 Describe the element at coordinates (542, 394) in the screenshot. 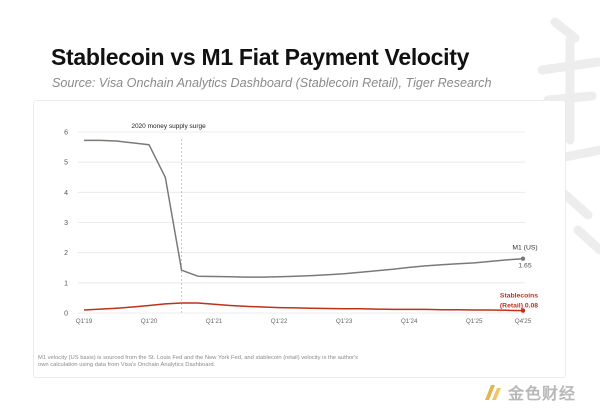

I see `brand-name: 金色财经` at that location.